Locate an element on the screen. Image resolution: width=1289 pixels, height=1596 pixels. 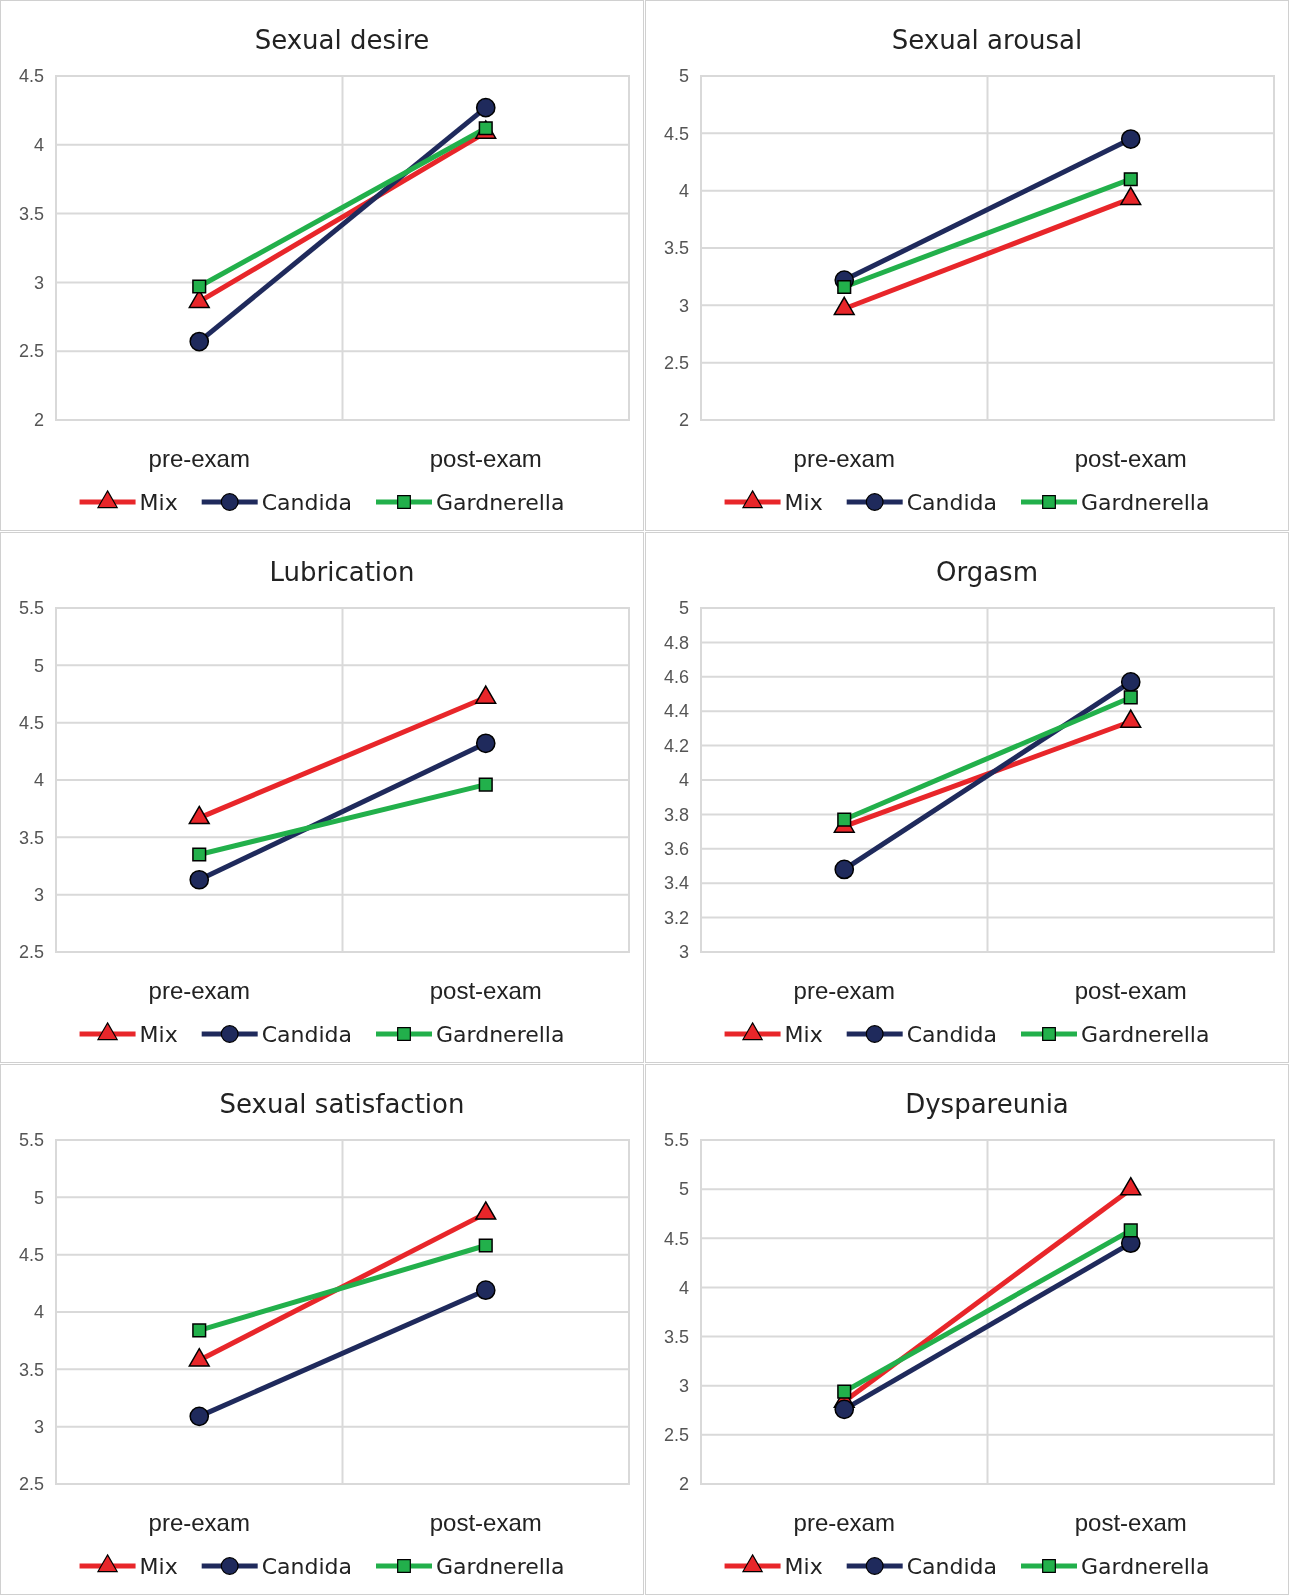
chart-title: Sexual satisfaction is located at coordinates (342, 1104).